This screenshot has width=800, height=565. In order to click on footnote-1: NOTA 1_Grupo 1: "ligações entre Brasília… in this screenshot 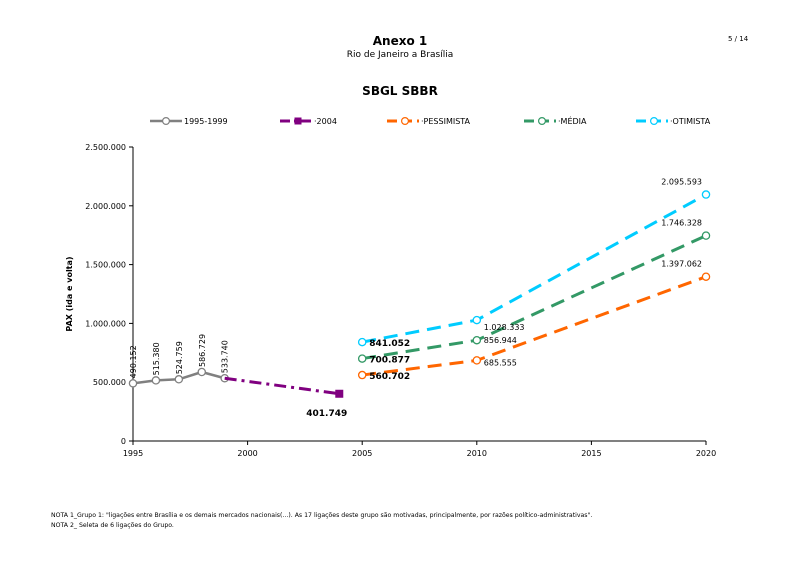, I will do `click(322, 515)`.